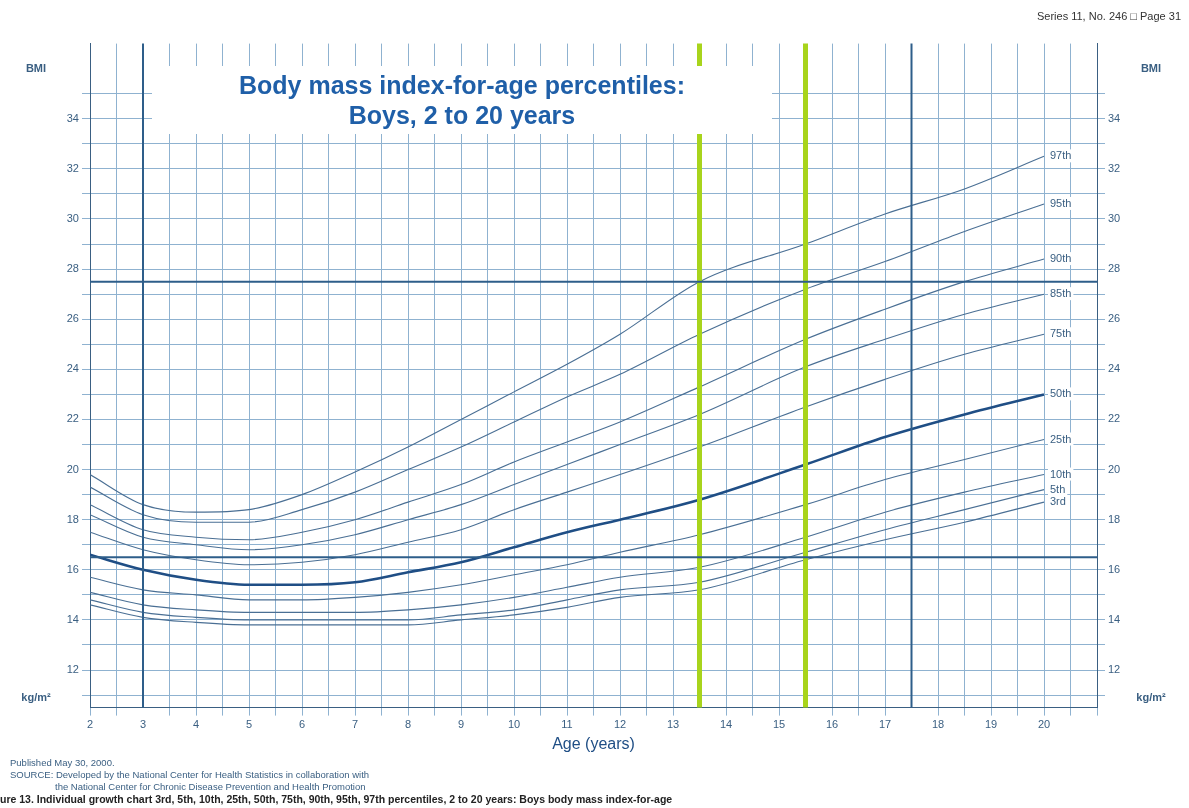 This screenshot has width=1189, height=808. What do you see at coordinates (36, 67) in the screenshot?
I see `y-axis-title: BMI` at bounding box center [36, 67].